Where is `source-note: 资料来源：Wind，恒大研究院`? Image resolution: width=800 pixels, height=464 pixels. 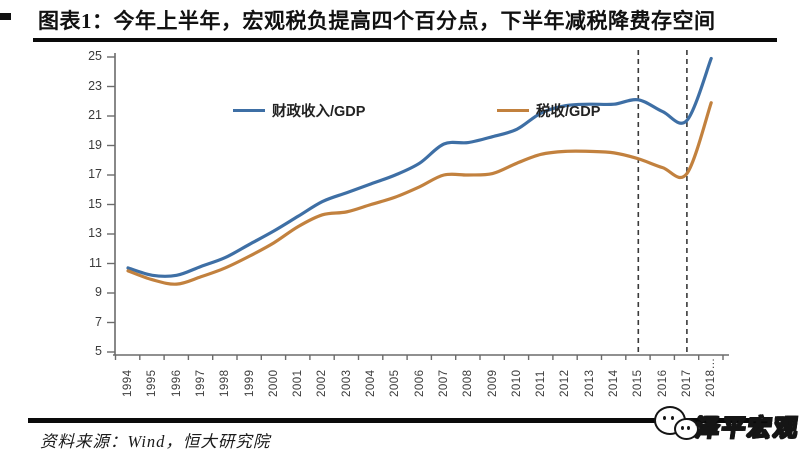 source-note: 资料来源：Wind，恒大研究院 is located at coordinates (155, 441).